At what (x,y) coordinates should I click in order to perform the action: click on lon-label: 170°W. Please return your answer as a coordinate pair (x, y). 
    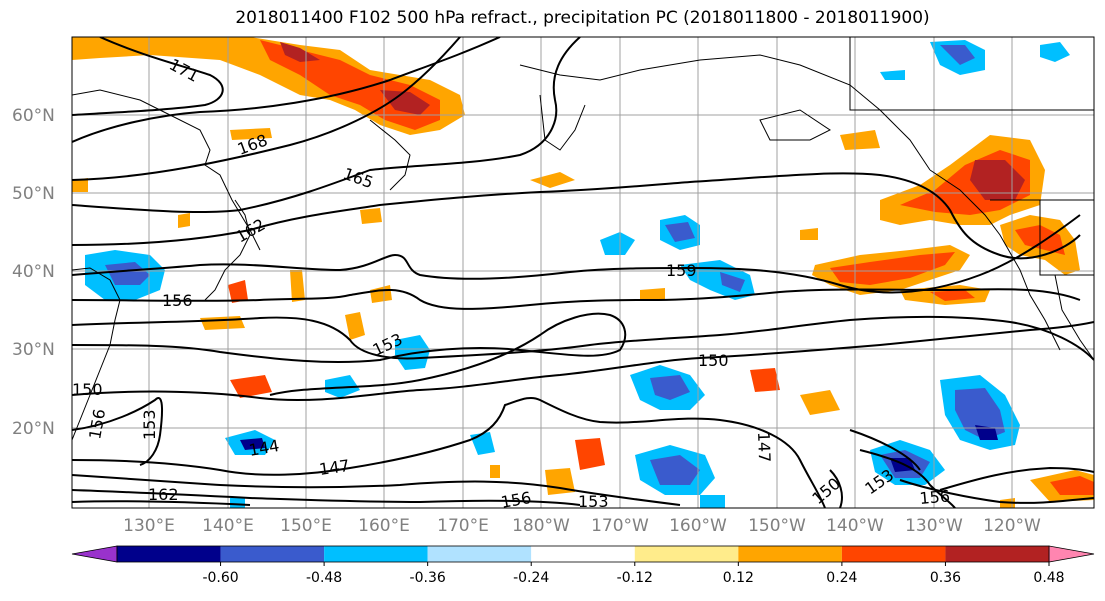
    Looking at the image, I should click on (620, 526).